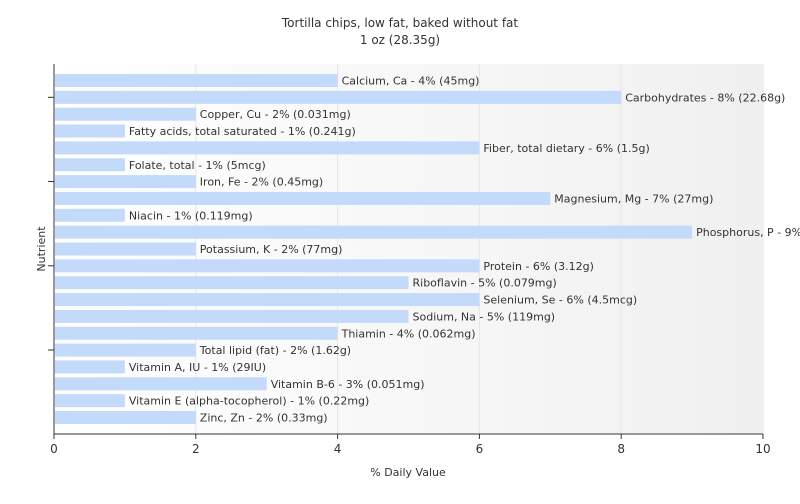 This screenshot has width=800, height=504. I want to click on y-axis-label: Nutrient, so click(41, 249).